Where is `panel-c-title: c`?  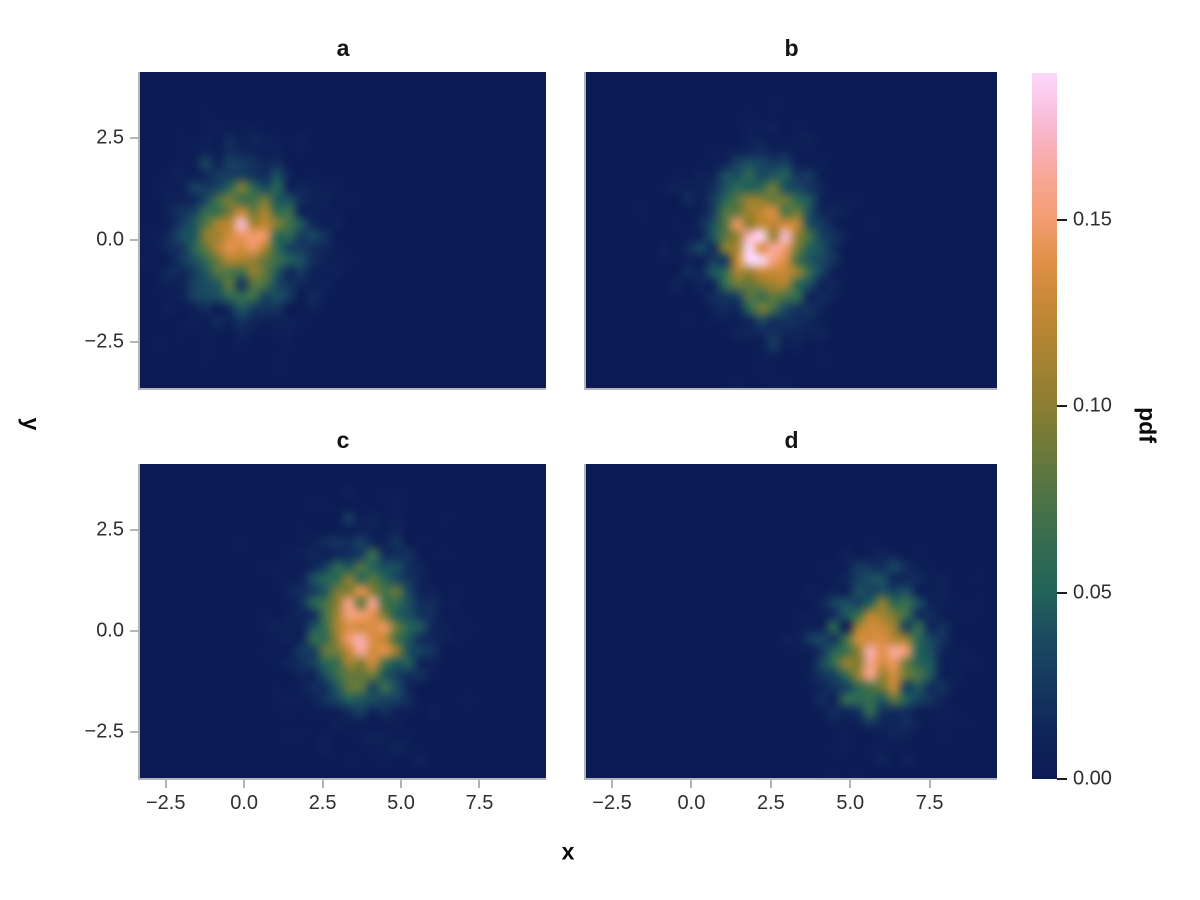 panel-c-title: c is located at coordinates (343, 440).